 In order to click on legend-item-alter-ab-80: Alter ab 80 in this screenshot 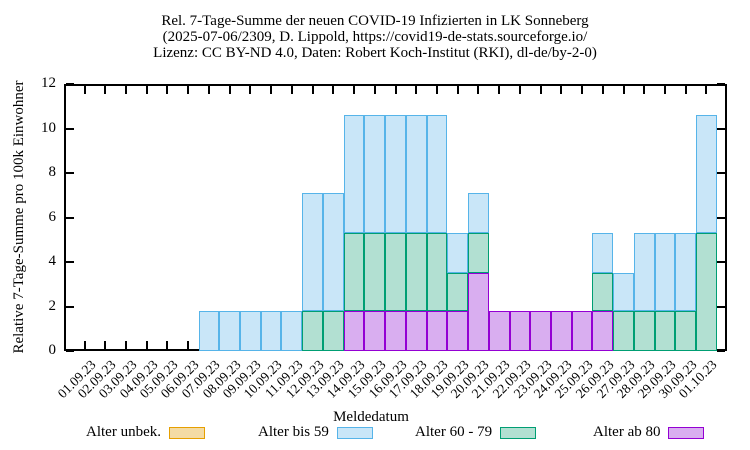, I will do `click(649, 432)`.